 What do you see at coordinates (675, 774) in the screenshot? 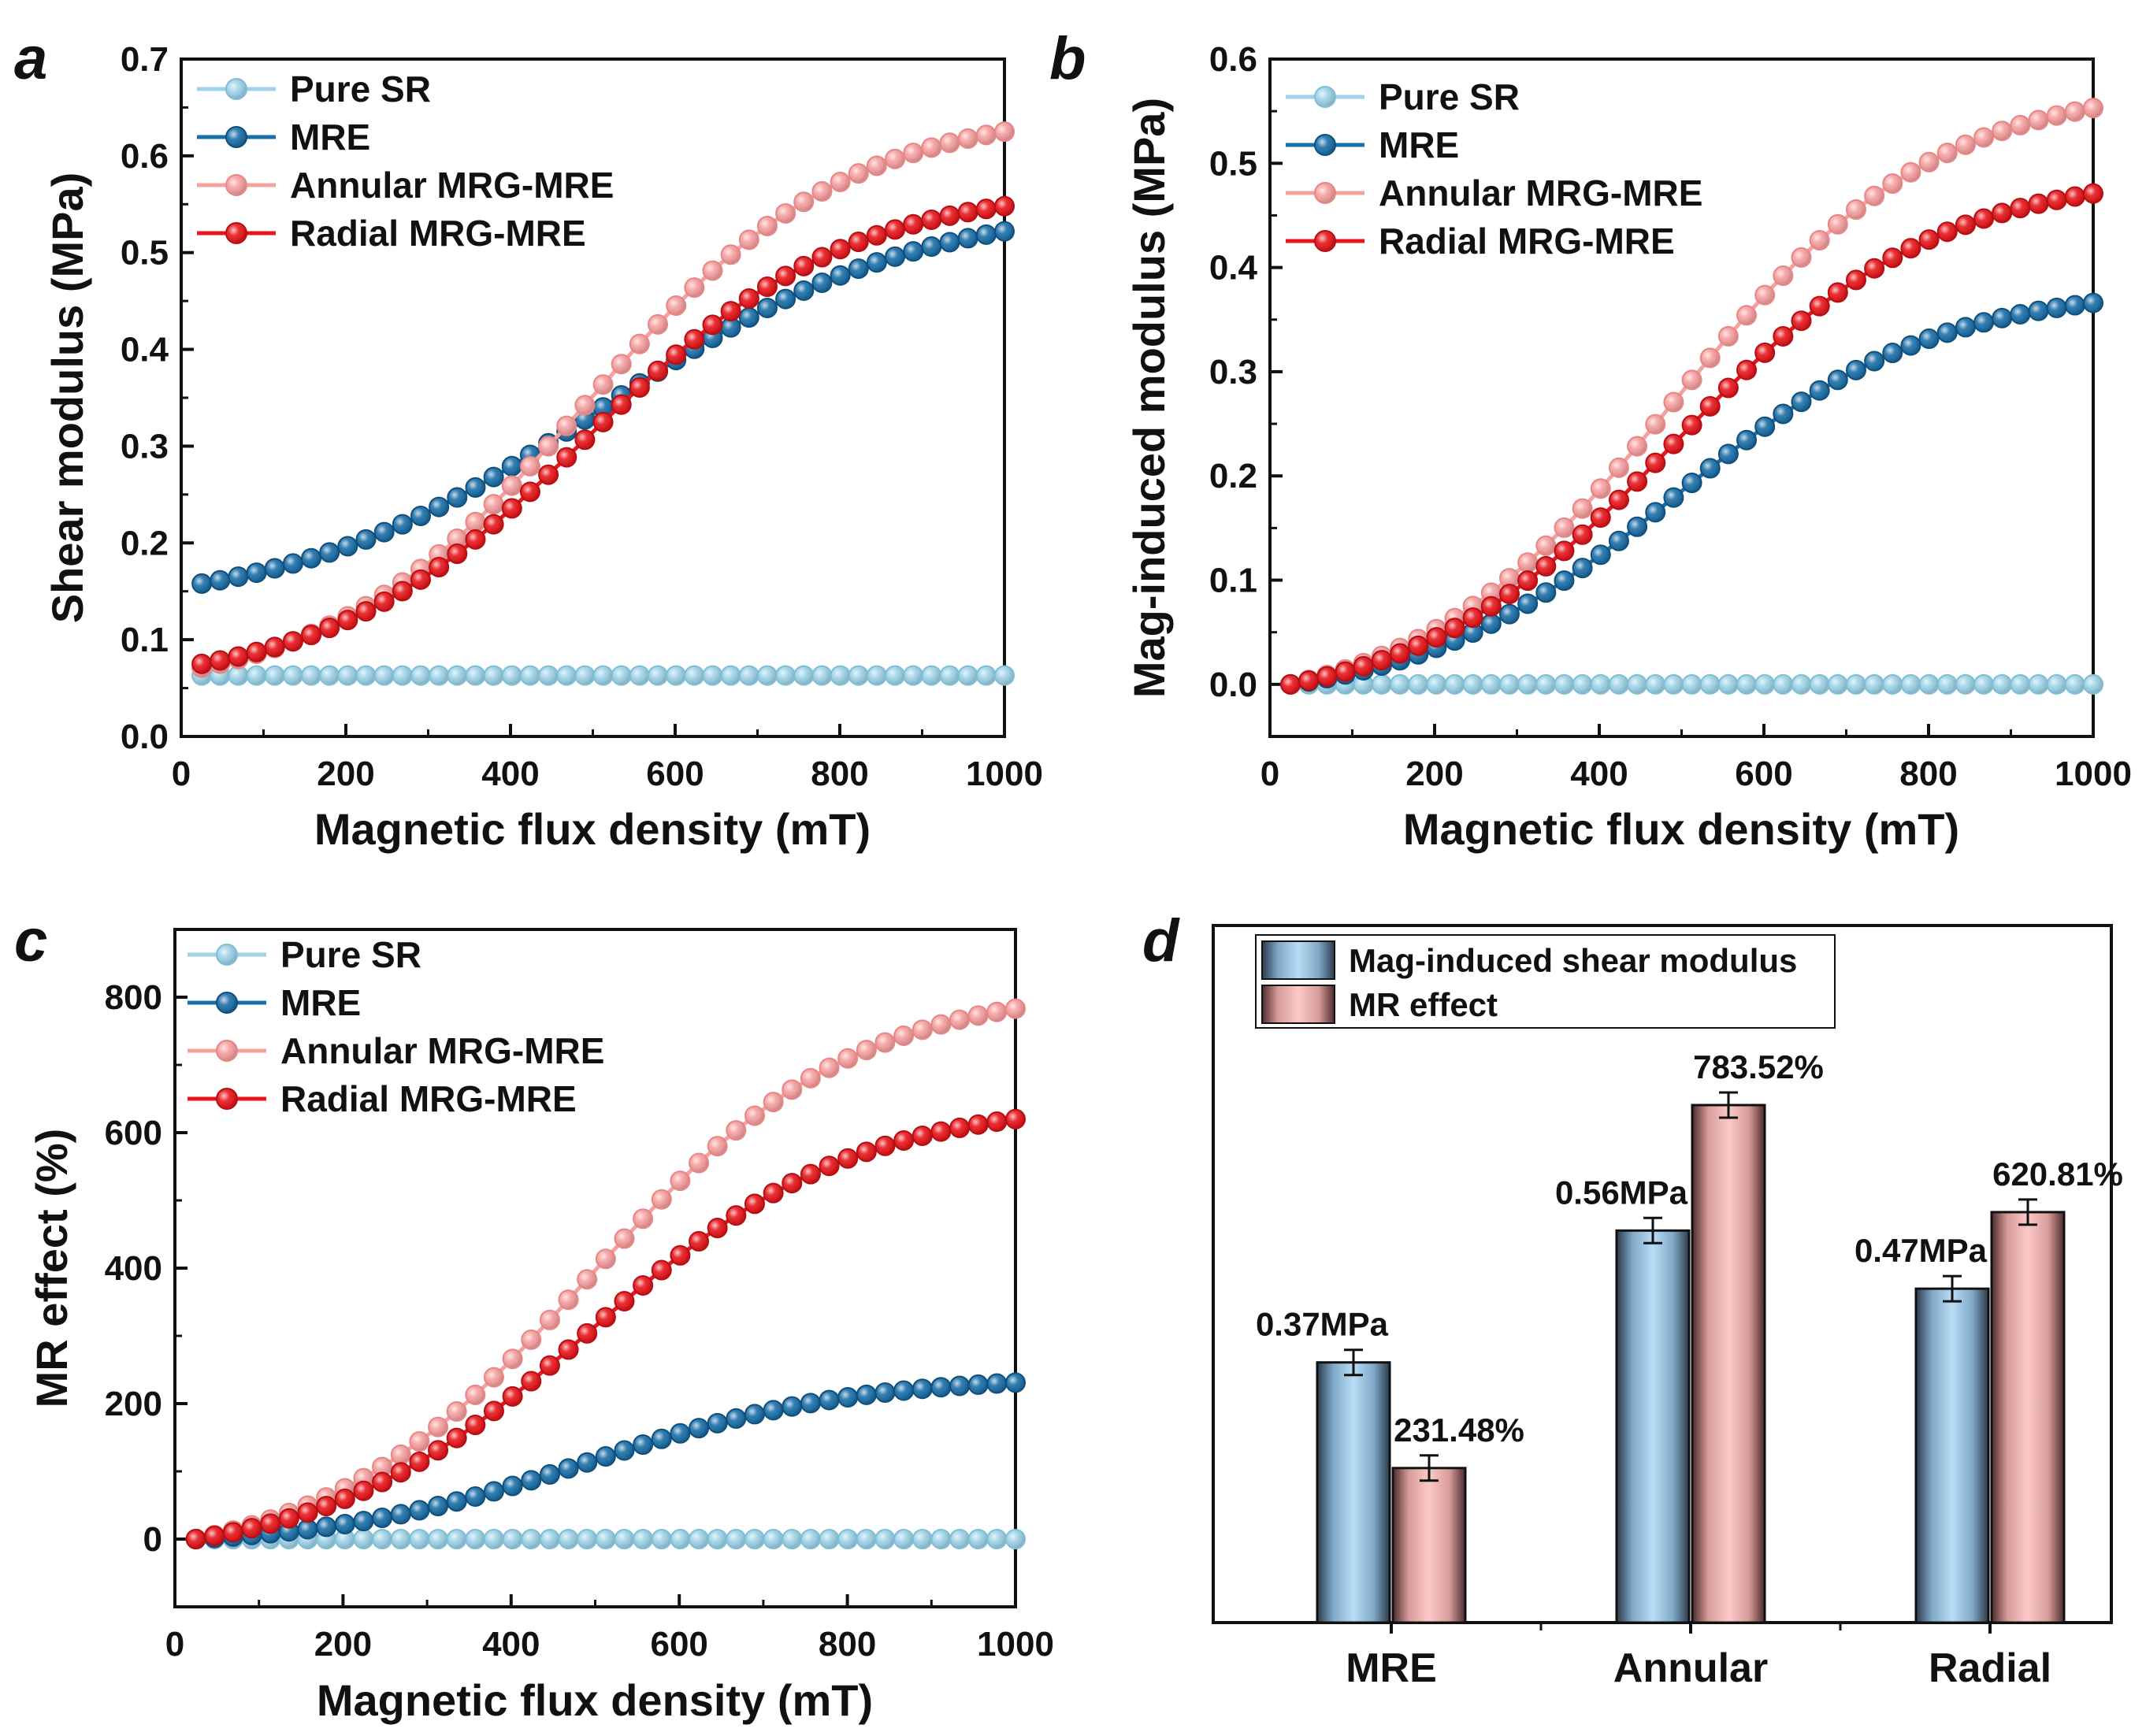
I see `panel-a-xtick-label: 600` at bounding box center [675, 774].